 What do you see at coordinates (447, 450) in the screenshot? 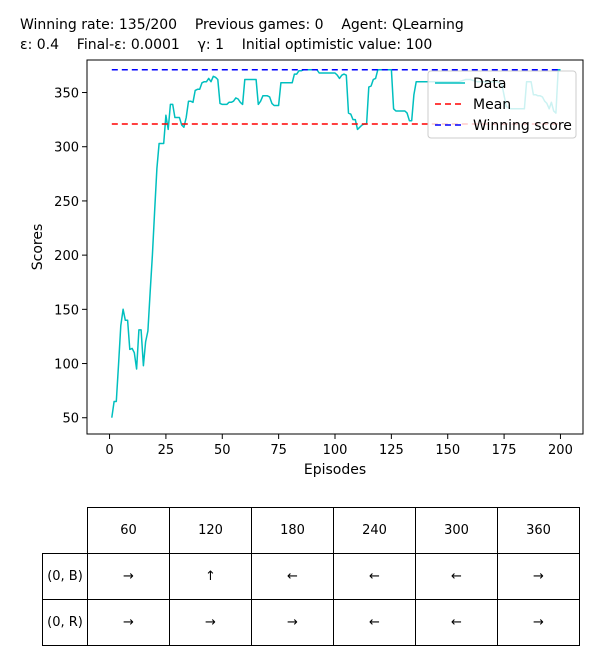
I see `x-tick-label: 150` at bounding box center [447, 450].